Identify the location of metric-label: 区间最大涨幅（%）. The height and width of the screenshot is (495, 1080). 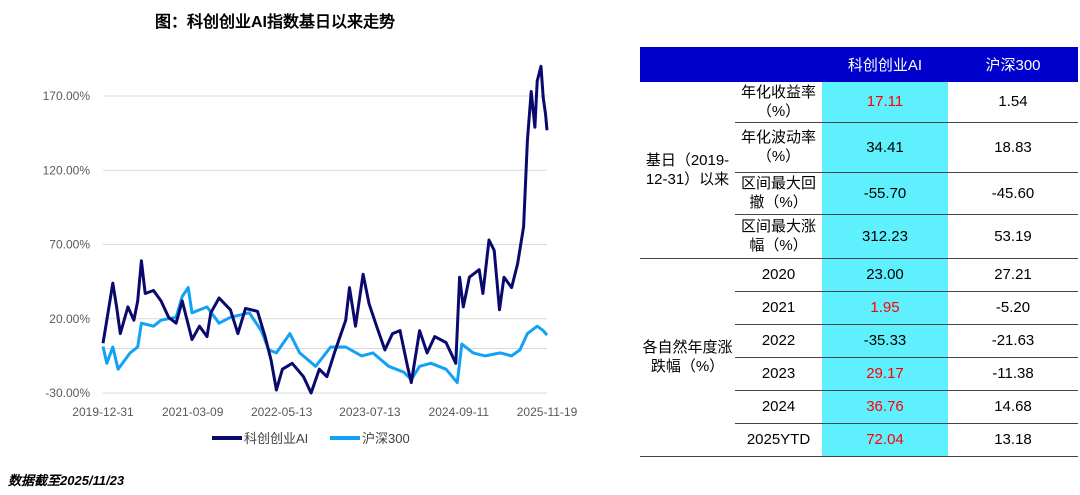
(778, 236).